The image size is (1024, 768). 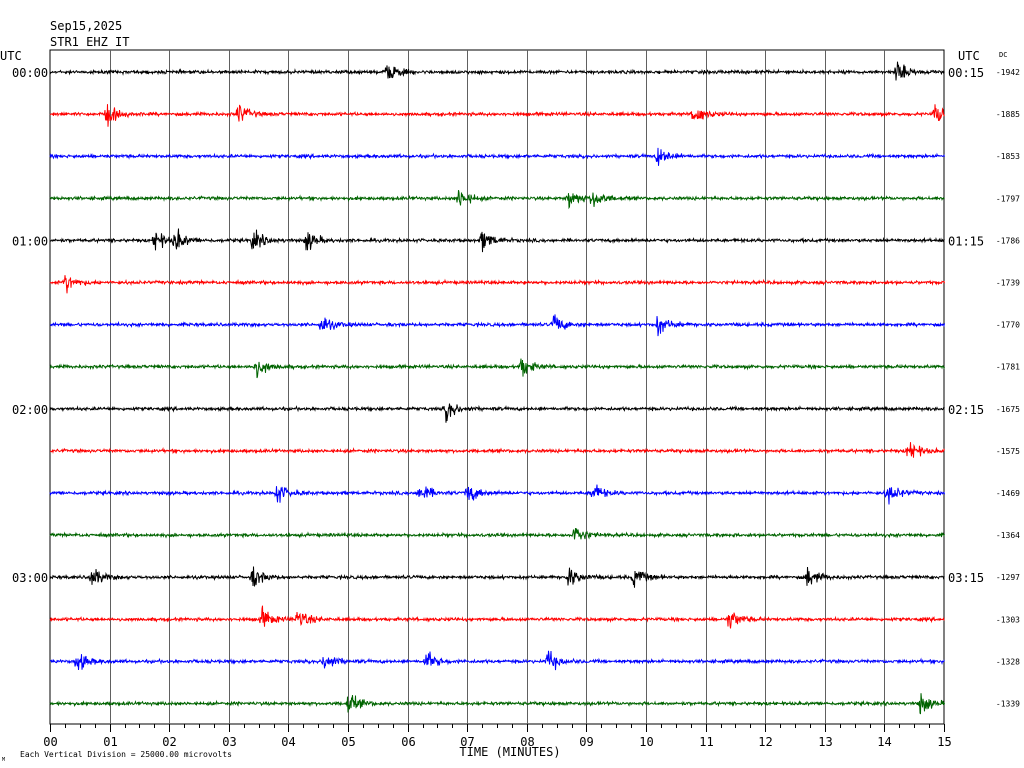 I want to click on dc-header-label: DC, so click(x=1003, y=55).